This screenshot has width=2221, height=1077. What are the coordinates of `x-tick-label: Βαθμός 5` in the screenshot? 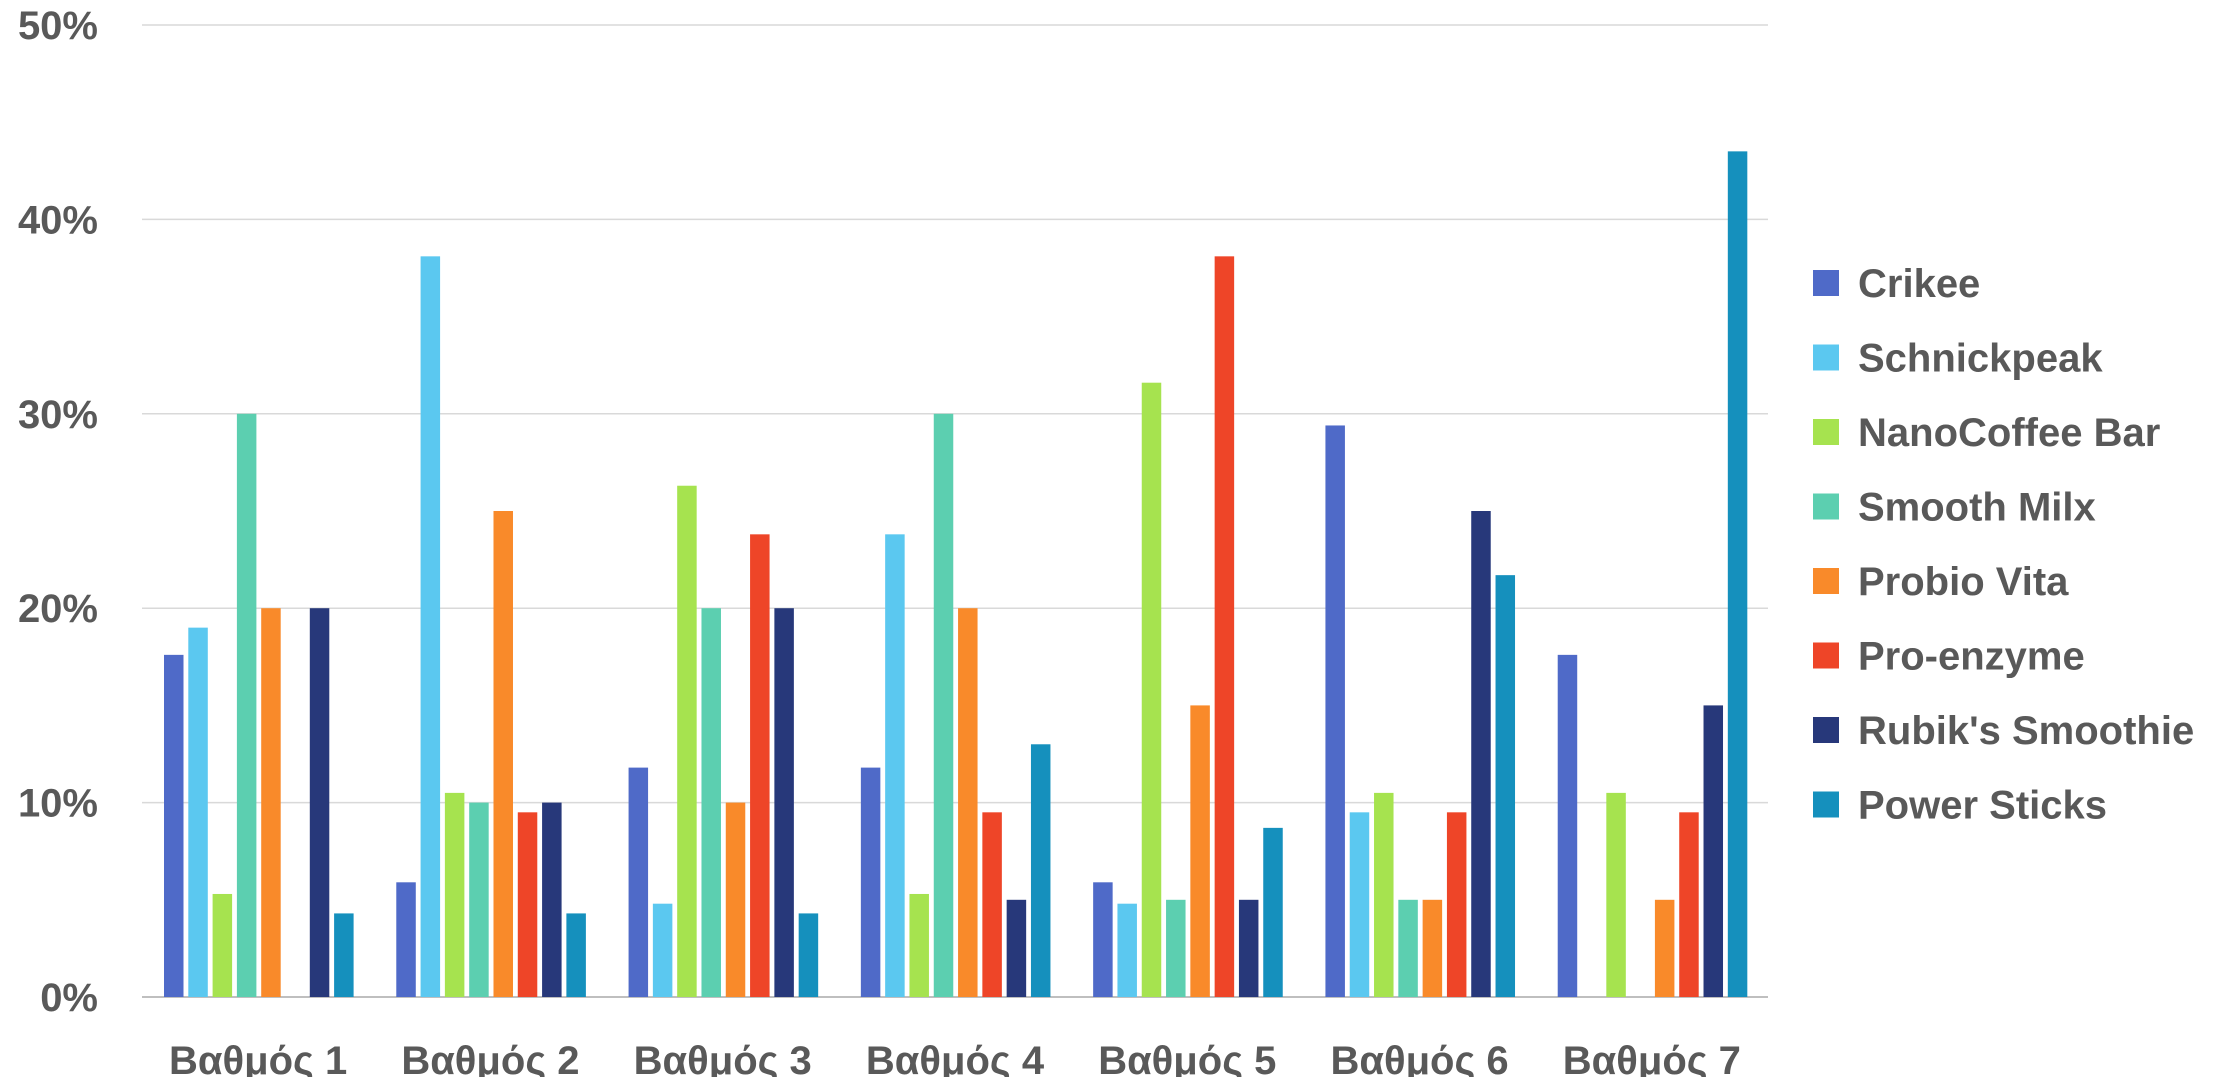 It's located at (1187, 1058).